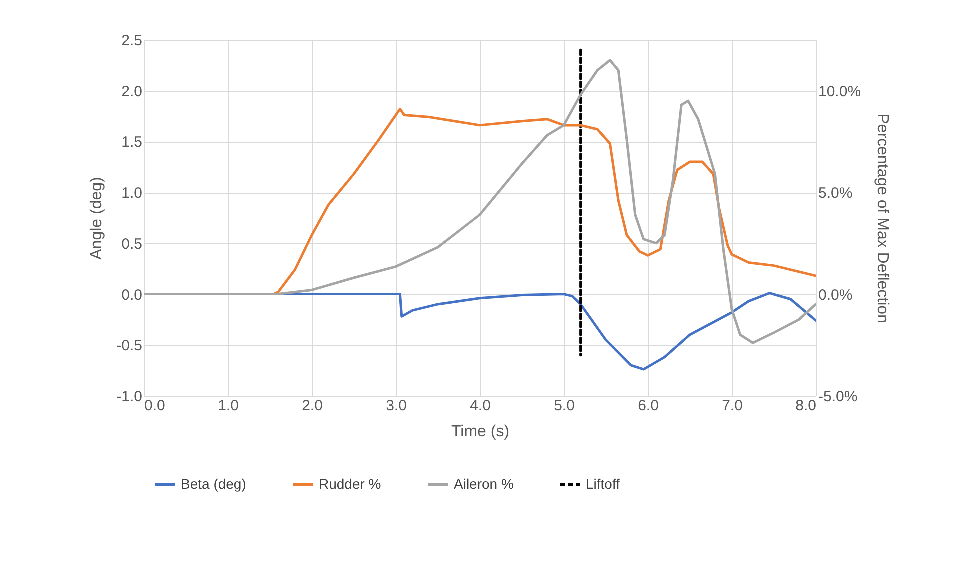 The height and width of the screenshot is (574, 961). I want to click on x-tick-label: 3.0, so click(396, 406).